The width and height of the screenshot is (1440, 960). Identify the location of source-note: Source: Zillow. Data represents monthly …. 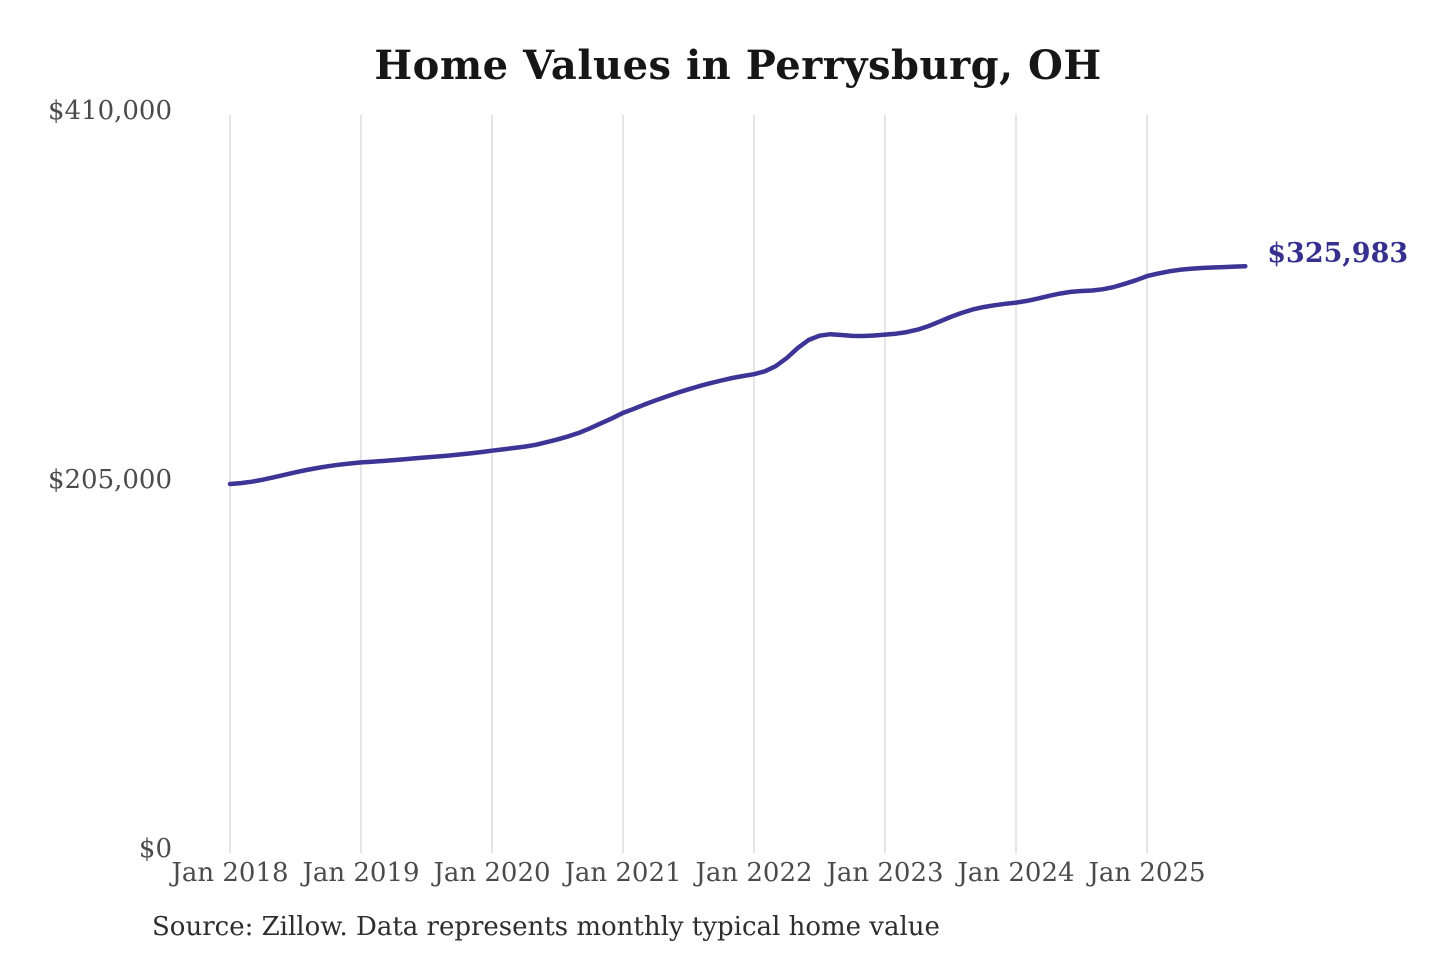
(546, 927).